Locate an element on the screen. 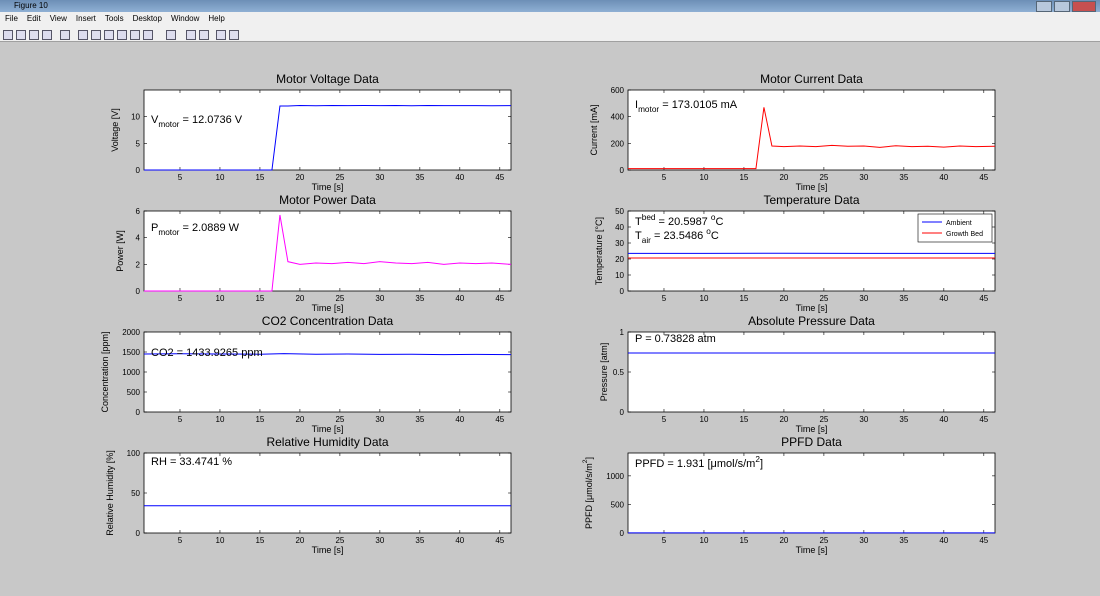  text-segment: V is located at coordinates (155, 120).